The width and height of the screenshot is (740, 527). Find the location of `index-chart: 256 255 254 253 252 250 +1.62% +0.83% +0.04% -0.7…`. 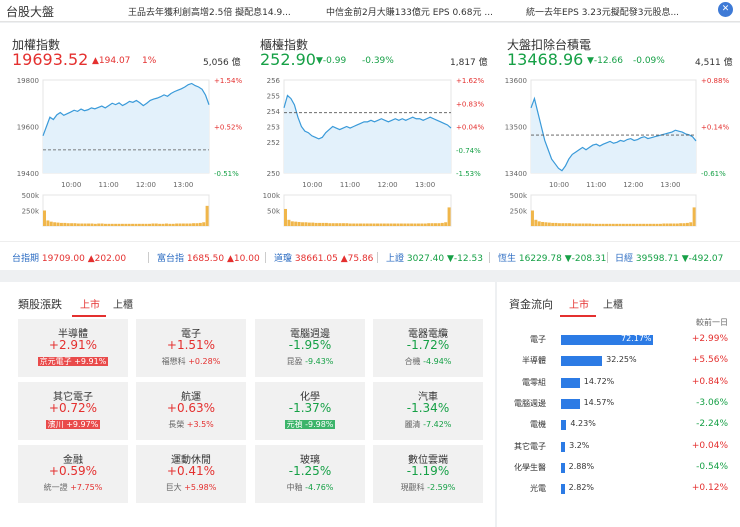

index-chart: 256 255 254 253 252 250 +1.62% +0.83% +0.04% -0.7… is located at coordinates (373, 152).